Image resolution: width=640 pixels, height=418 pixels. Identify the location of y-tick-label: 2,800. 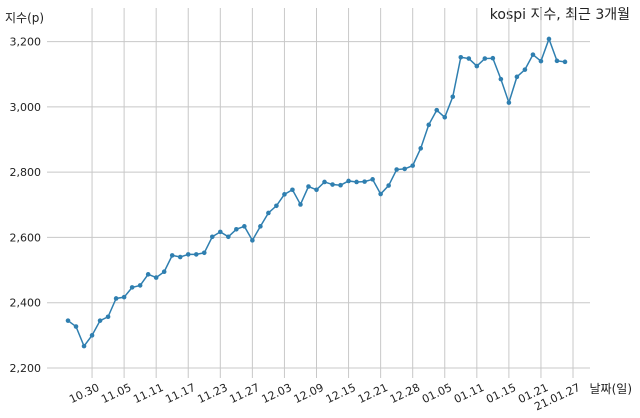
(26, 172).